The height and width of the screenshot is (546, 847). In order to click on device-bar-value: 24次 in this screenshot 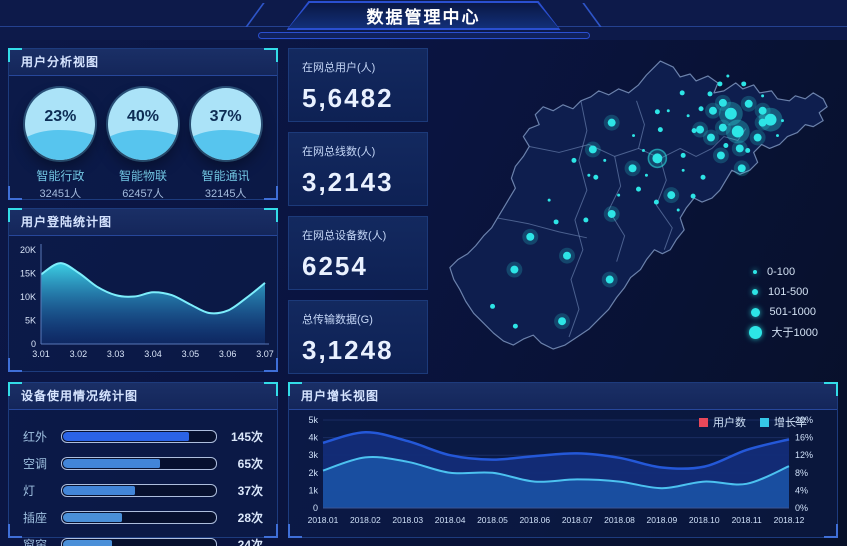, I will do `click(250, 542)`.